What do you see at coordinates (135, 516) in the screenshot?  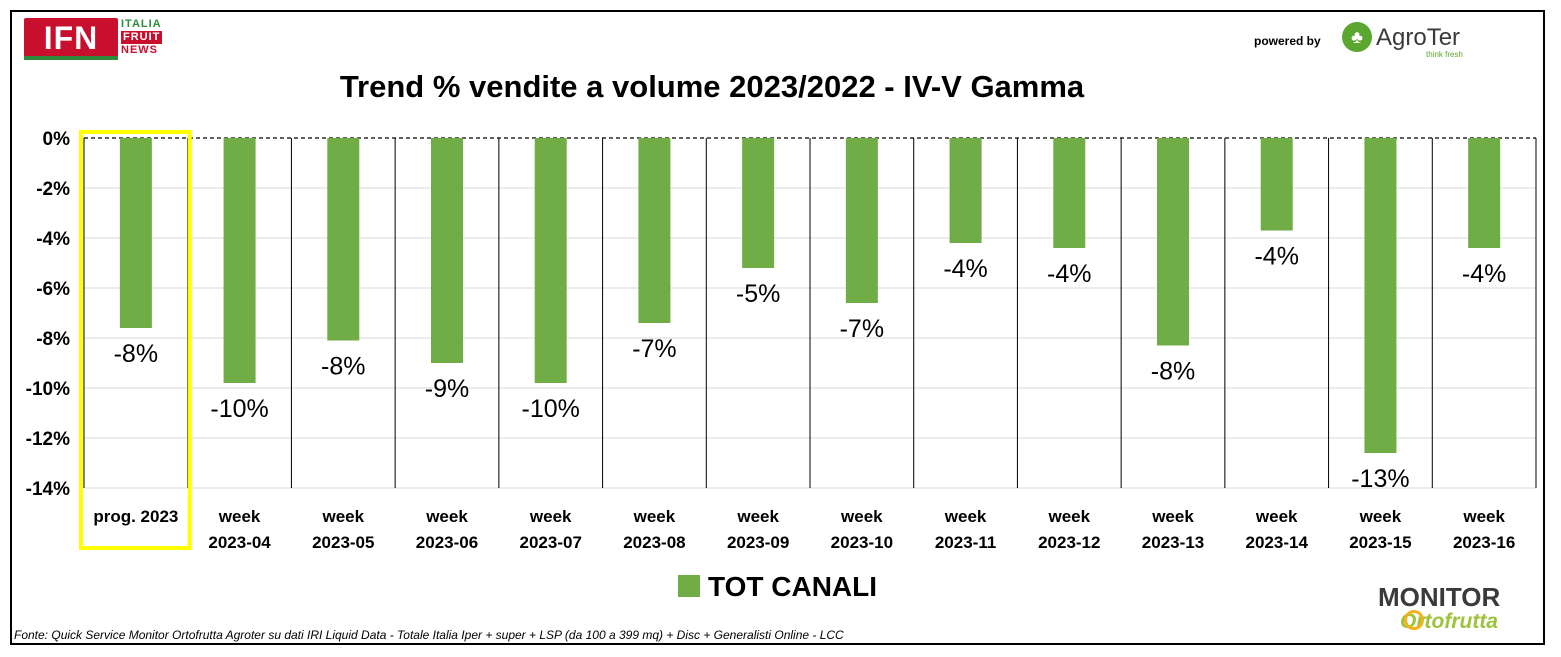 I see `category-label: prog. 2023` at bounding box center [135, 516].